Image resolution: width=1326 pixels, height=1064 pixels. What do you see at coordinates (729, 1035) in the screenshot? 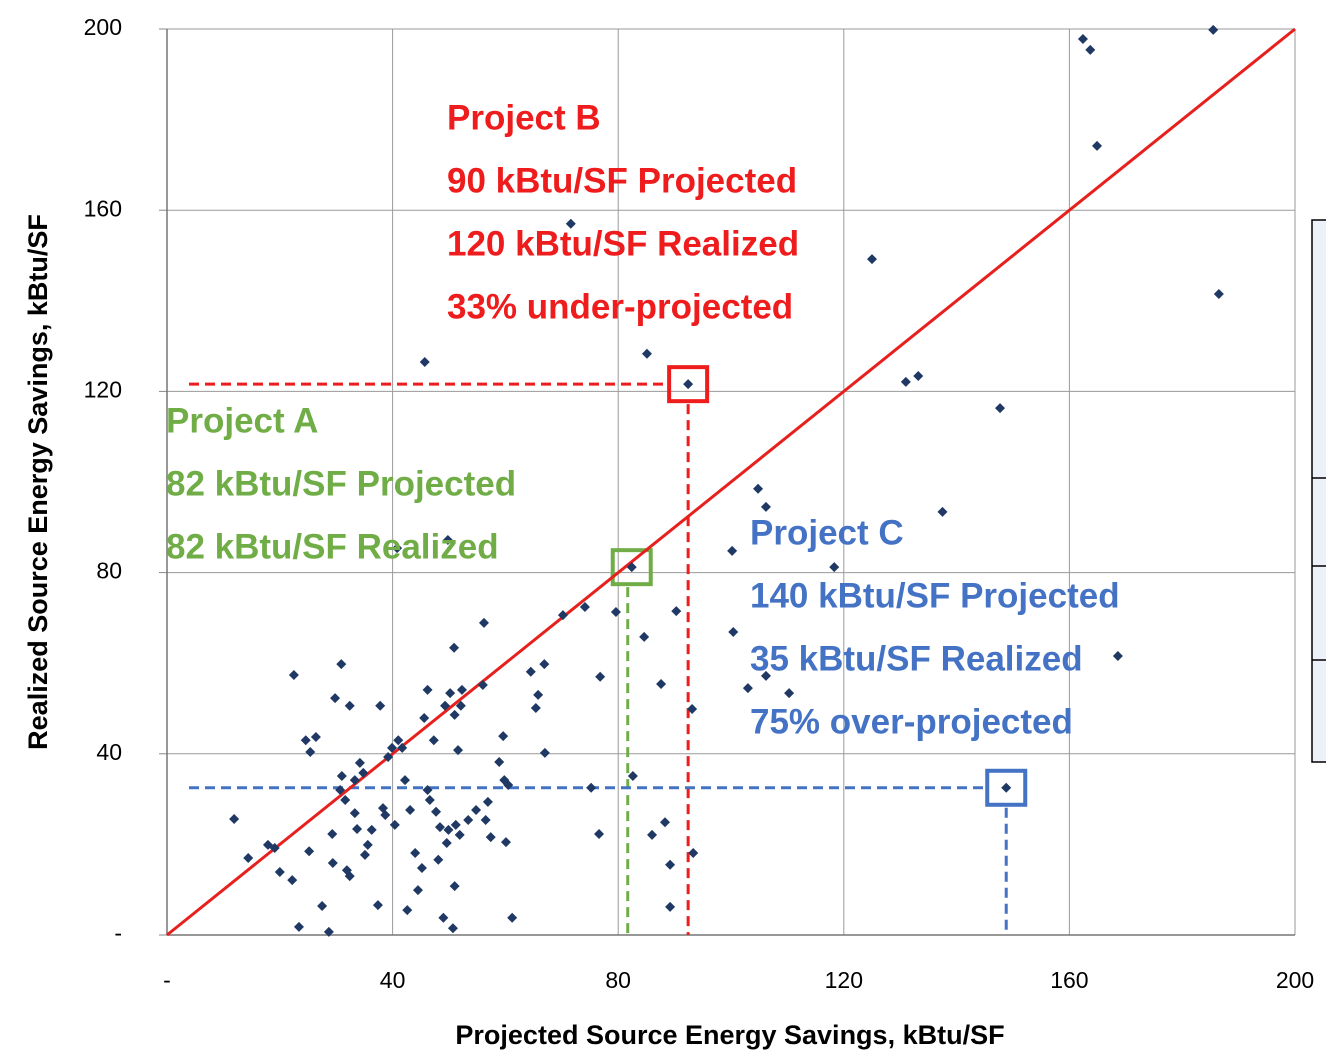
I see `x-axis-label: Projected Source Energy Savings, kBtu/SF` at bounding box center [729, 1035].